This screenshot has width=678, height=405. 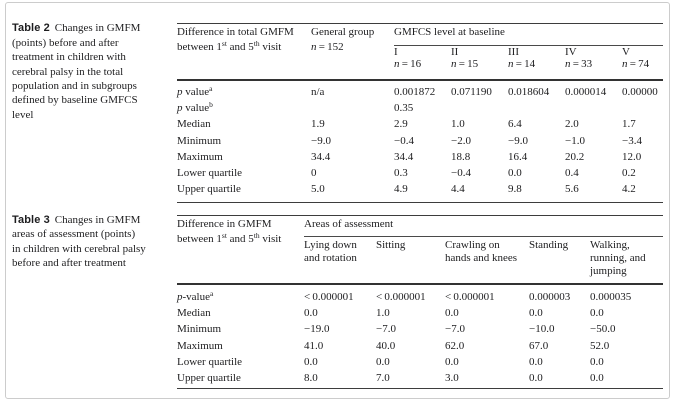 What do you see at coordinates (550, 296) in the screenshot?
I see `value-cell: 0.000003` at bounding box center [550, 296].